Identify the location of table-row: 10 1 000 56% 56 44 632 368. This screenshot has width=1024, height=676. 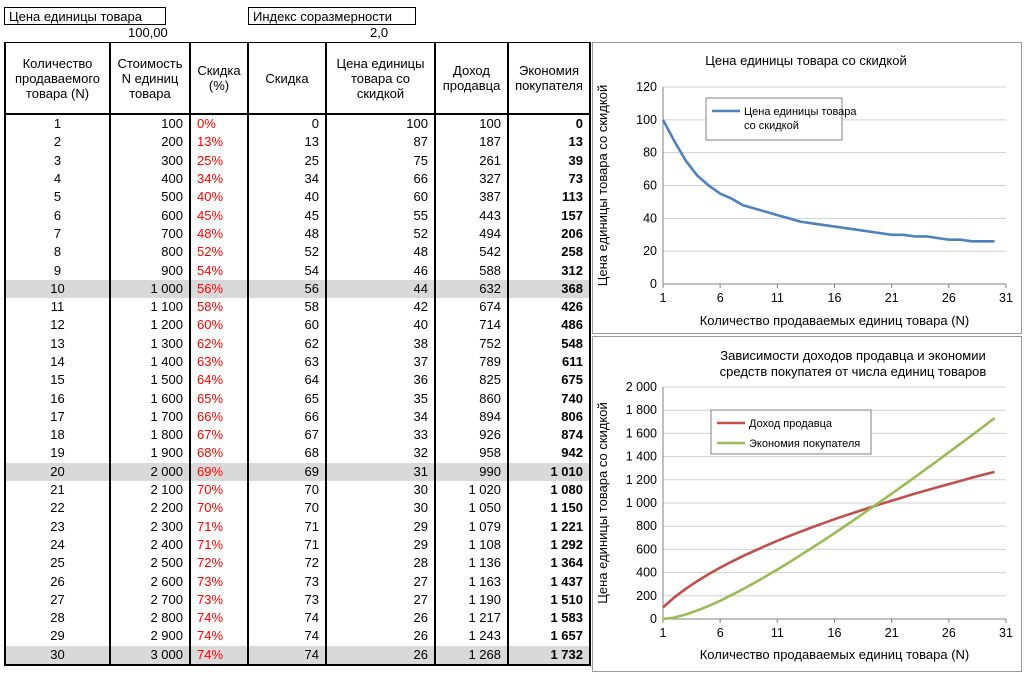
(297, 288).